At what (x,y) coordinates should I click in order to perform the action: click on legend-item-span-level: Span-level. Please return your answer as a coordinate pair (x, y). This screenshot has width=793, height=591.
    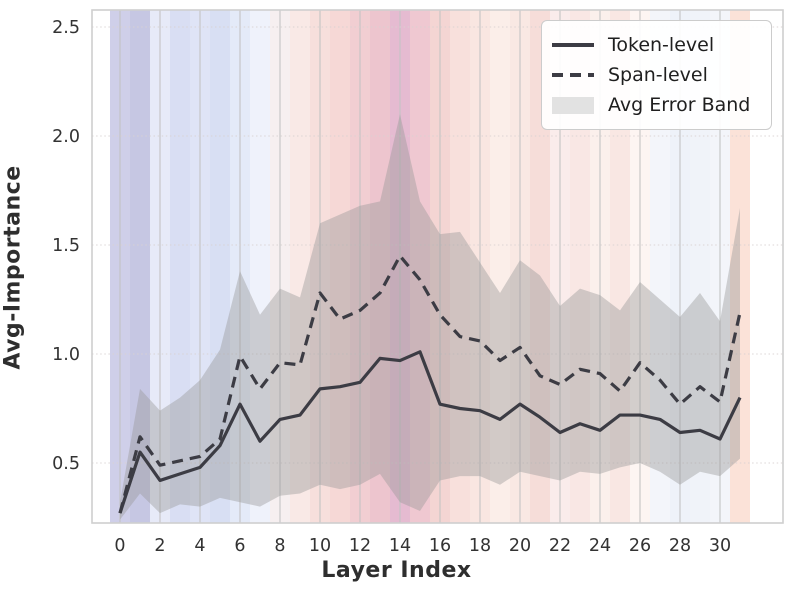
    Looking at the image, I should click on (655, 75).